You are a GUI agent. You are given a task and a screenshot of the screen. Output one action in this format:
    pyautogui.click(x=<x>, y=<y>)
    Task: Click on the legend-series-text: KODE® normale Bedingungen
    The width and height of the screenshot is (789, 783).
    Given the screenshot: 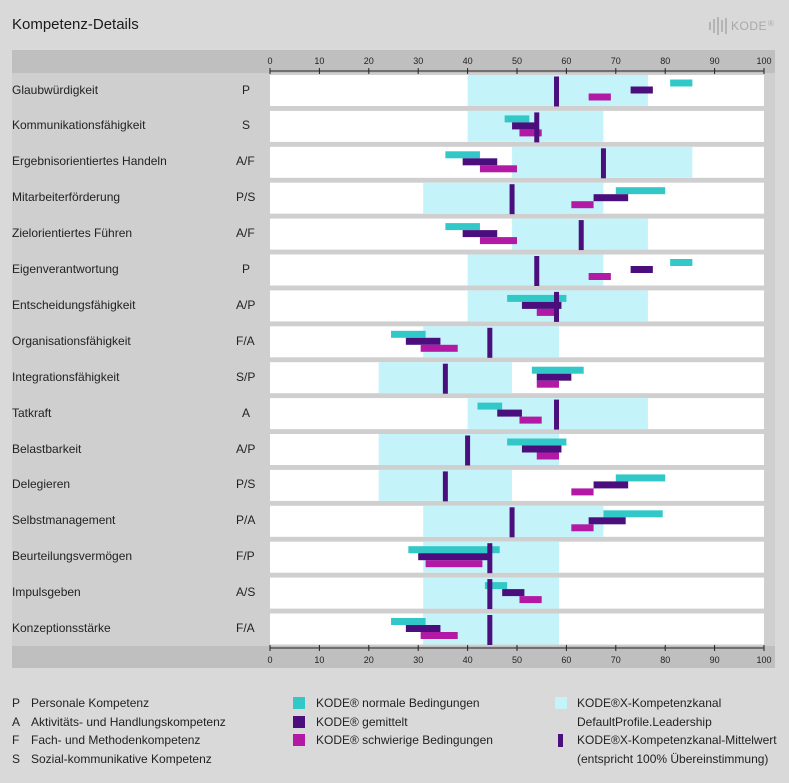 What is the action you would take?
    pyautogui.click(x=398, y=703)
    